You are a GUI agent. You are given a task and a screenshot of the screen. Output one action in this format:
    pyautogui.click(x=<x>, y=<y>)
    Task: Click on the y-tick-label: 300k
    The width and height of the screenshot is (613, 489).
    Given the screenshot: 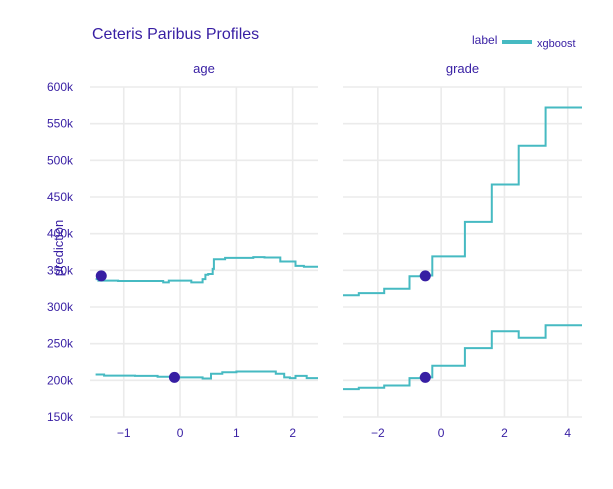 What is the action you would take?
    pyautogui.click(x=60, y=307)
    